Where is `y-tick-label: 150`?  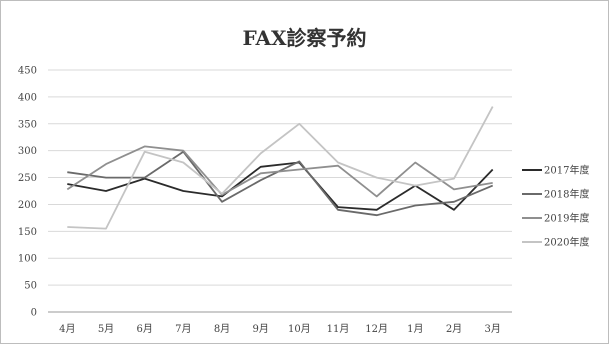 y-tick-label: 150 is located at coordinates (27, 232).